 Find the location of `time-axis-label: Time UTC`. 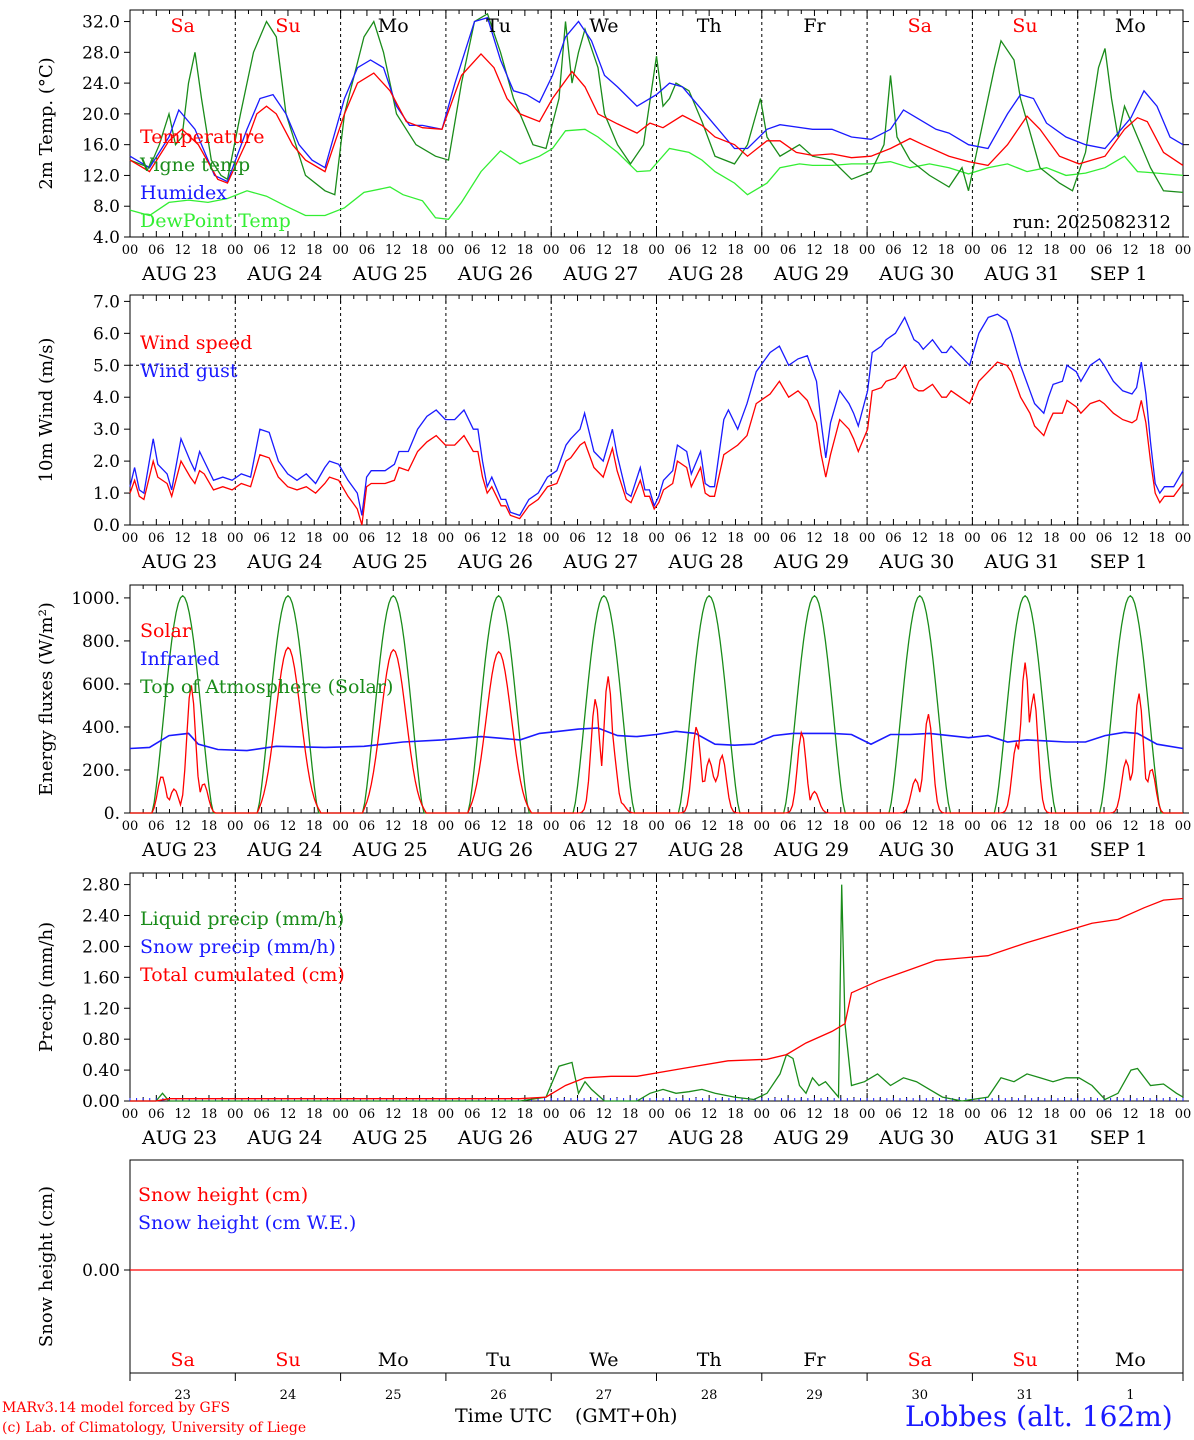

time-axis-label: Time UTC is located at coordinates (504, 1416).